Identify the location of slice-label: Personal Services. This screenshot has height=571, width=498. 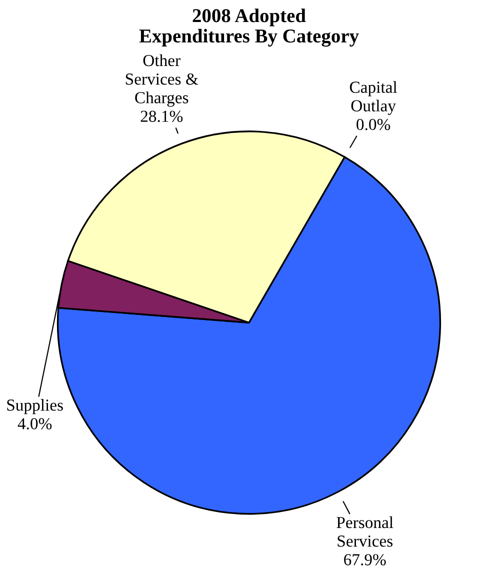
(365, 531).